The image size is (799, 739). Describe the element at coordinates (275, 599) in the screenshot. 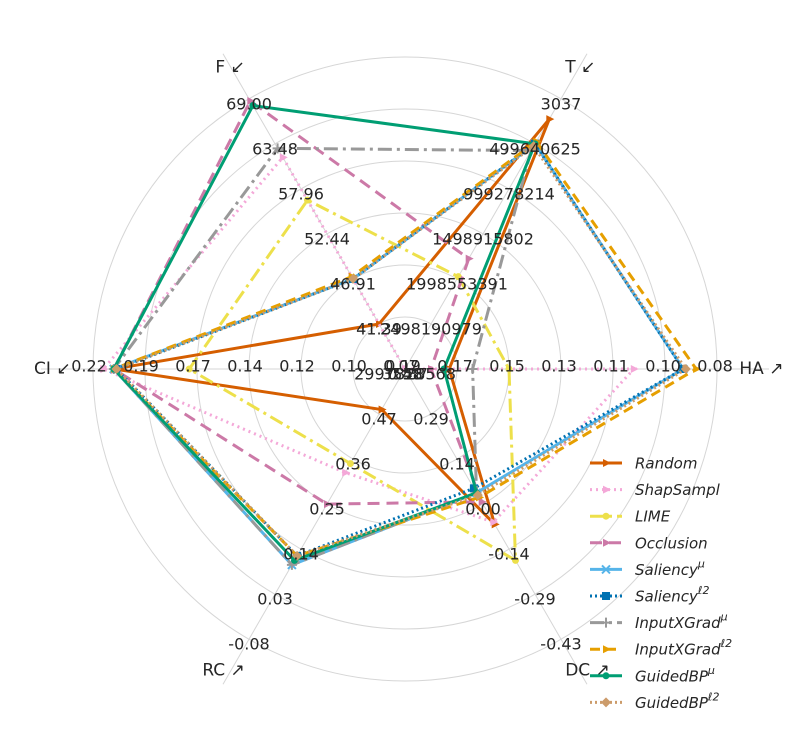

I see `tick-label: 0.03` at that location.